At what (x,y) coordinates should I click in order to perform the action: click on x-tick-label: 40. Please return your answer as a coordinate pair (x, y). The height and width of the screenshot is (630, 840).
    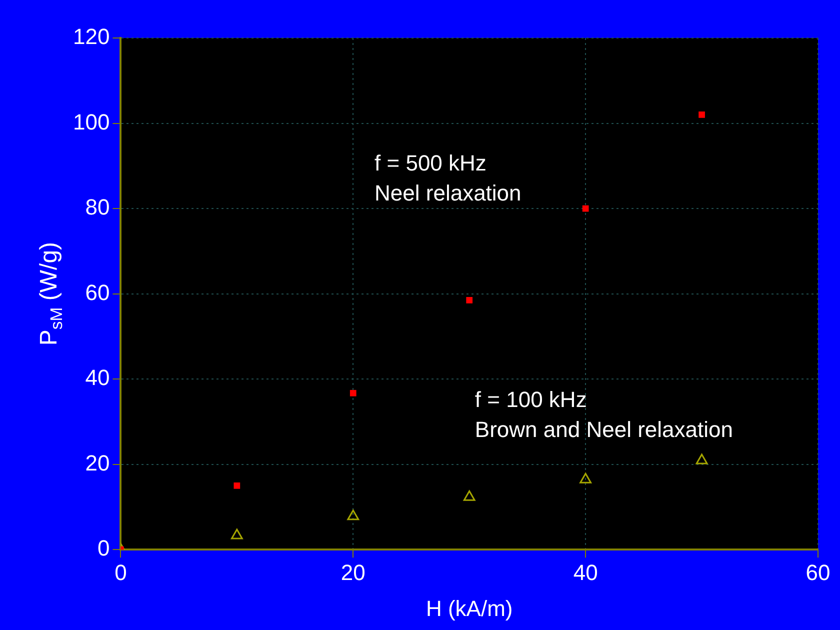
    Looking at the image, I should click on (585, 572).